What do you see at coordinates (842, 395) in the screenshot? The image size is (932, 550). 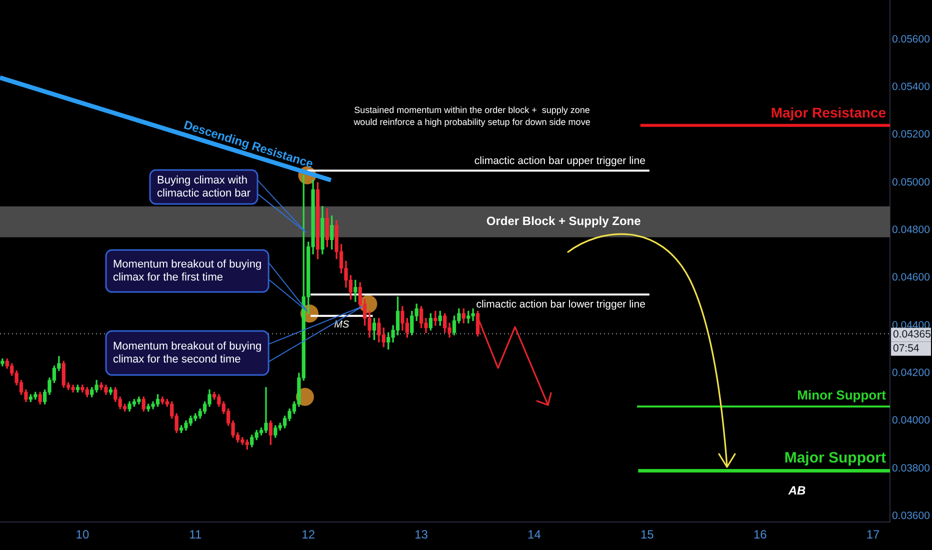 I see `series-label: Minor Support` at bounding box center [842, 395].